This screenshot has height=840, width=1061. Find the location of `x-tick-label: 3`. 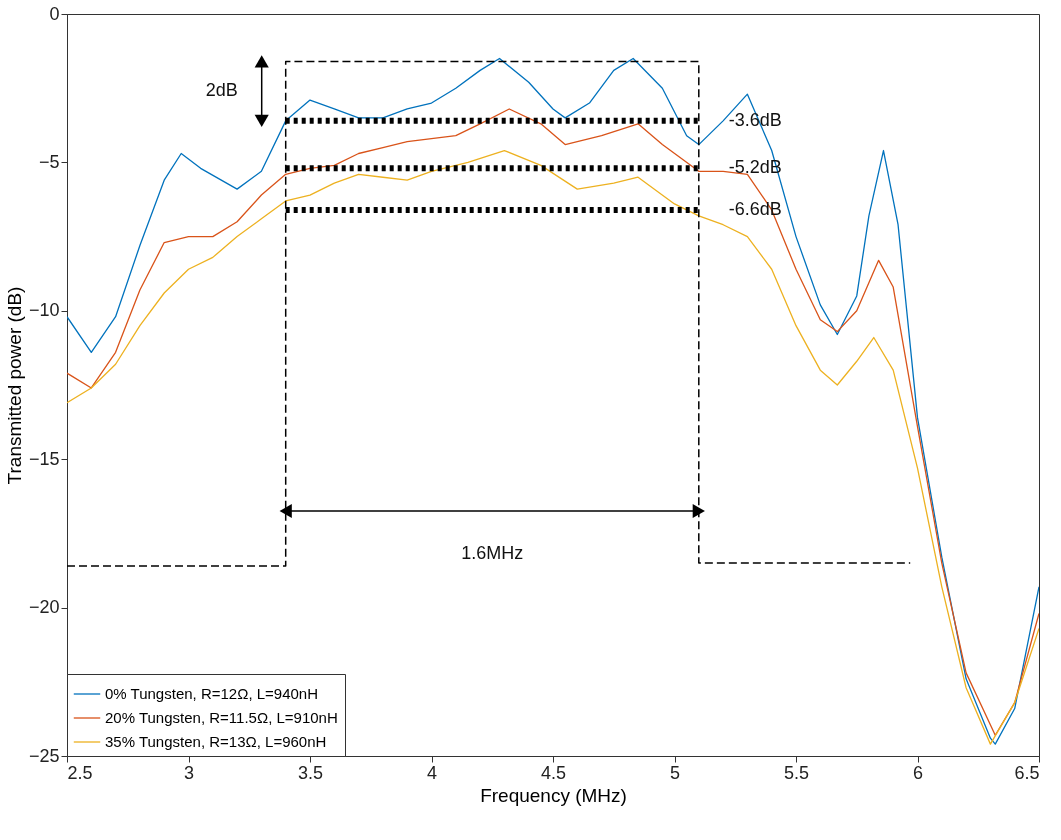

x-tick-label: 3 is located at coordinates (189, 772).